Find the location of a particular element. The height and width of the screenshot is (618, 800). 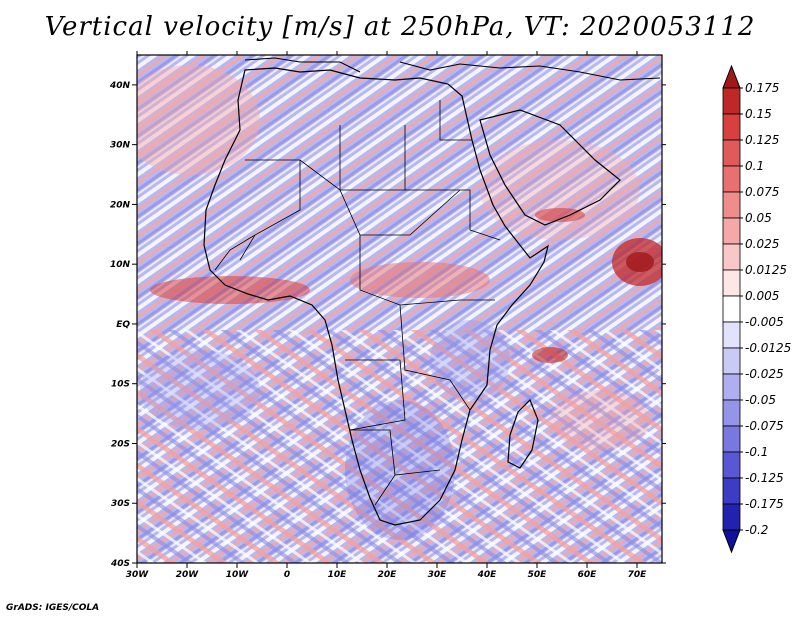

lat-tick-label: 10N is located at coordinates (120, 265).